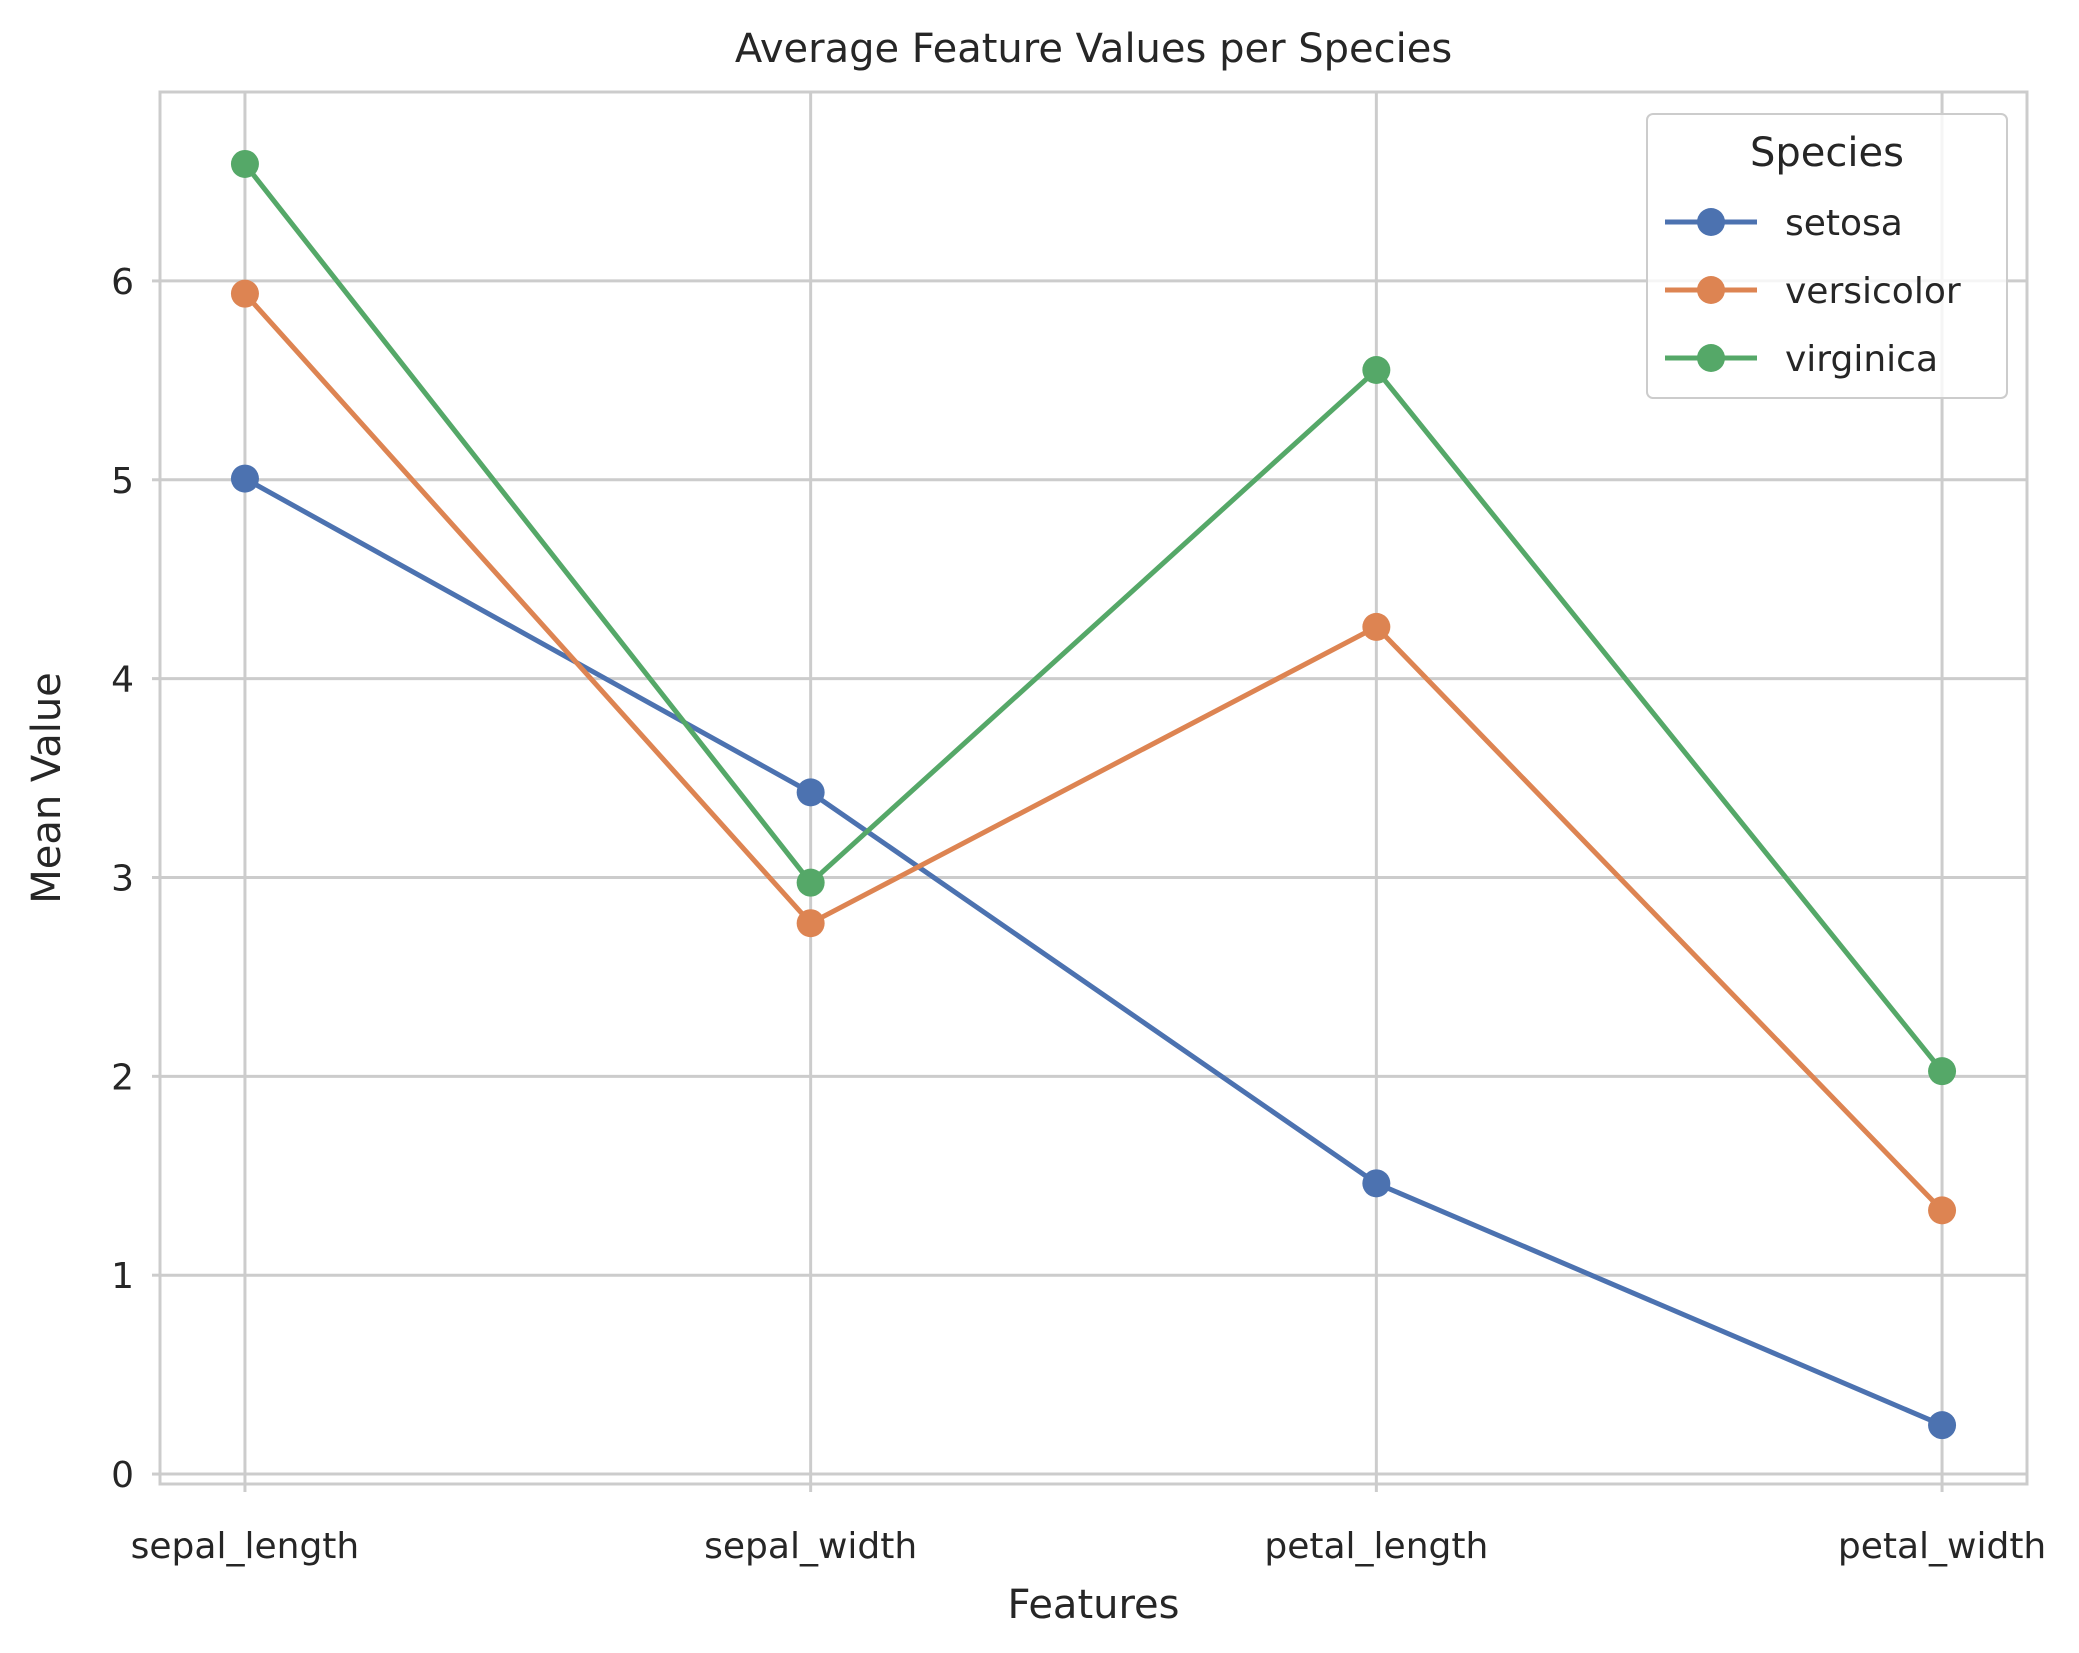 The width and height of the screenshot is (2079, 1653). I want to click on legend: Species setosa versicolor virginica, so click(1827, 256).